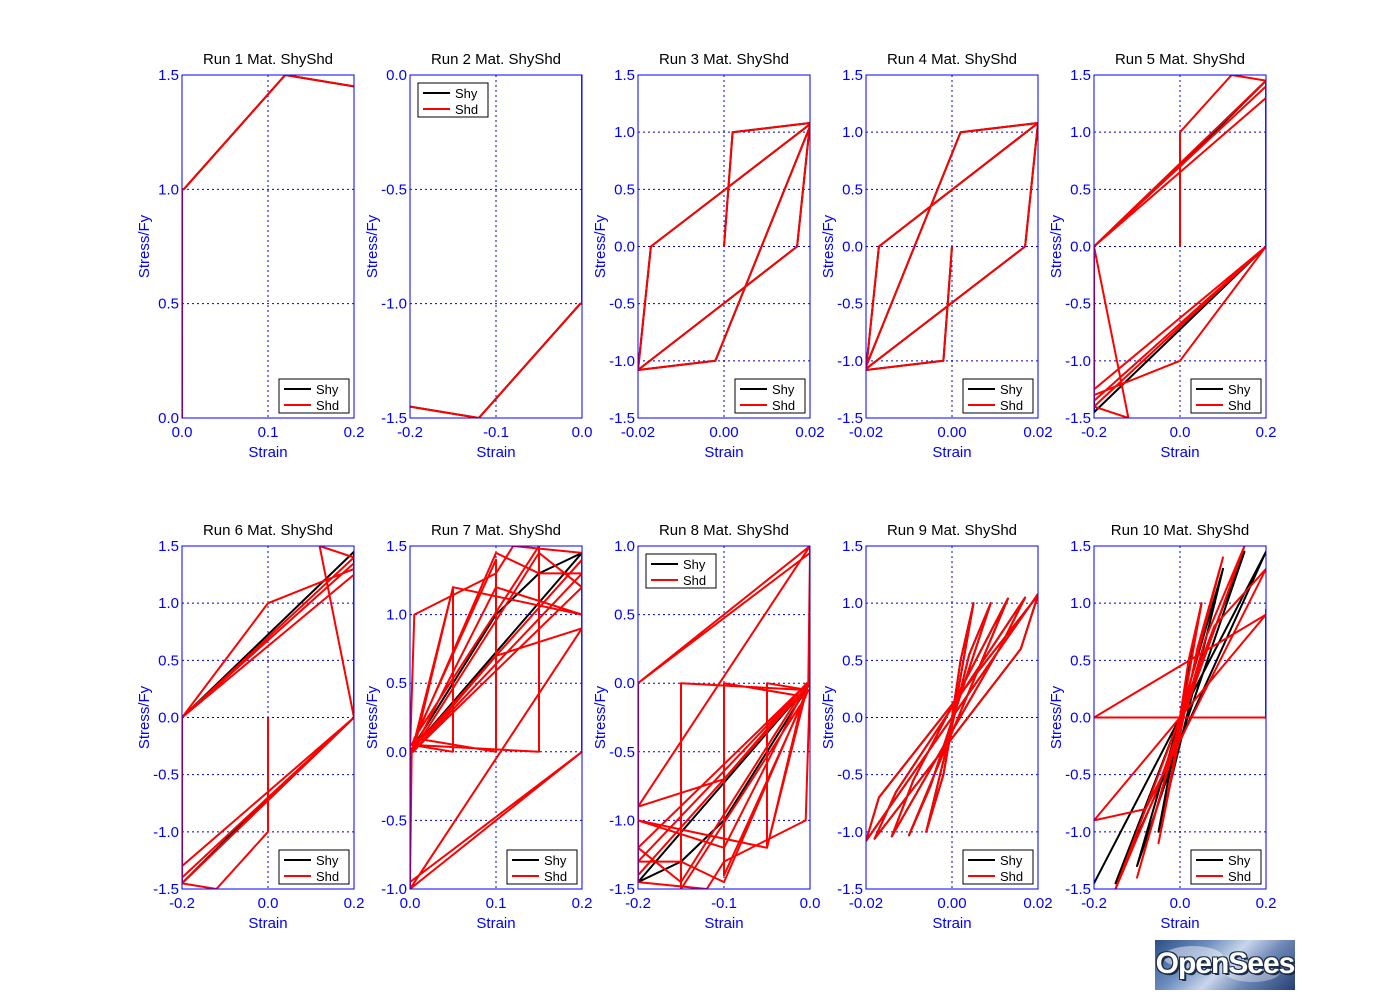  Describe the element at coordinates (268, 530) in the screenshot. I see `chart-title: Run 6 Mat. ShyShd` at that location.